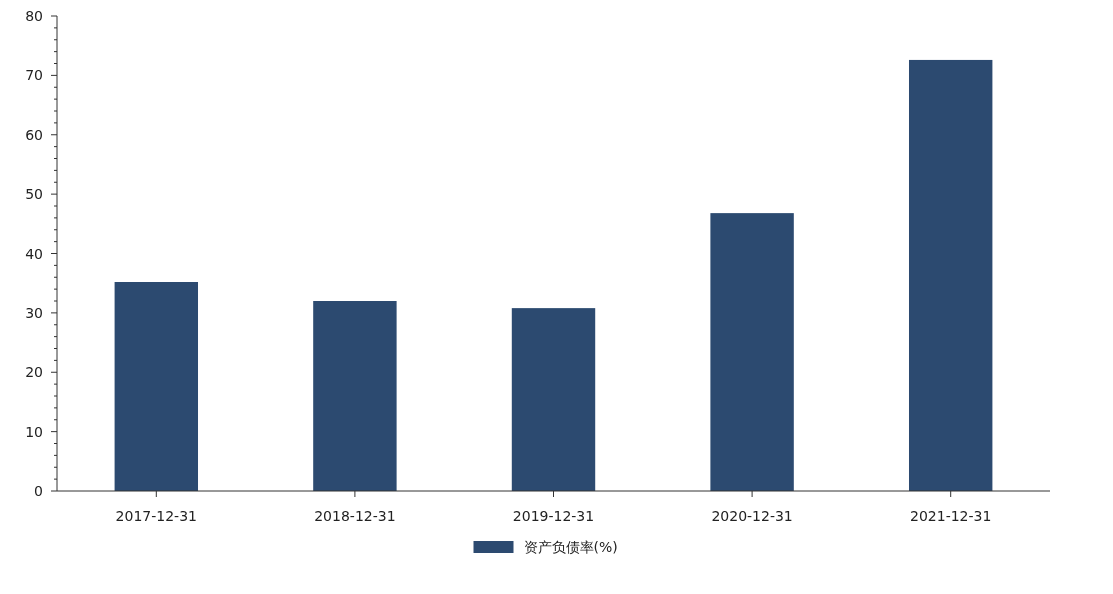 This screenshot has width=1113, height=594. I want to click on x-tick-label: 2017-12-31, so click(156, 516).